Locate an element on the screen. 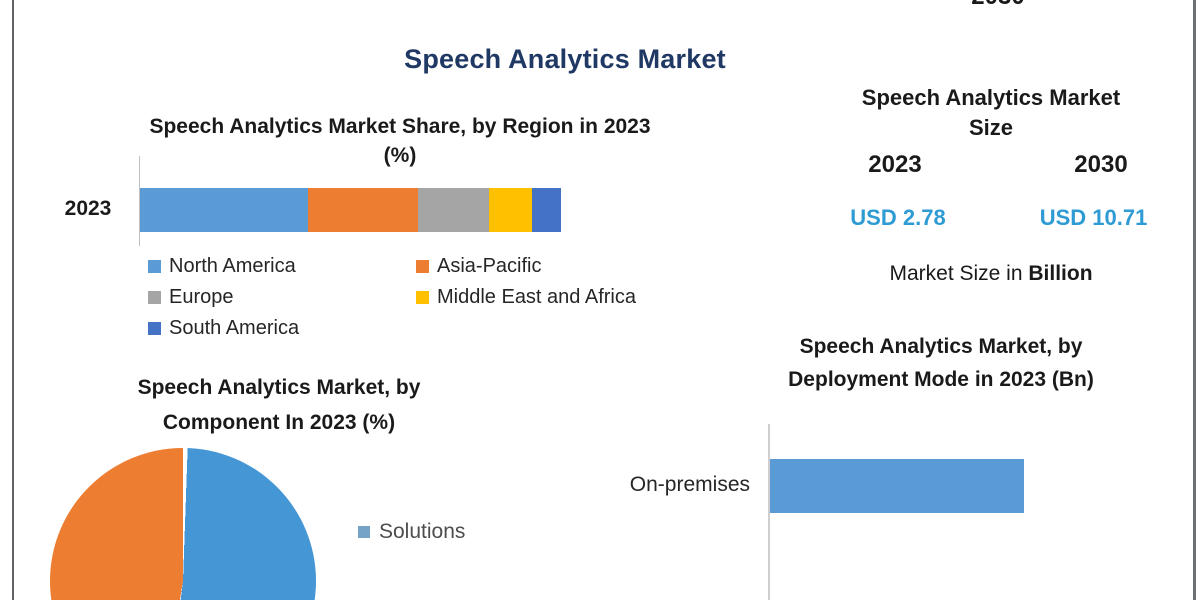 Image resolution: width=1200 pixels, height=600 pixels. region-bar-segment-europe is located at coordinates (453, 210).